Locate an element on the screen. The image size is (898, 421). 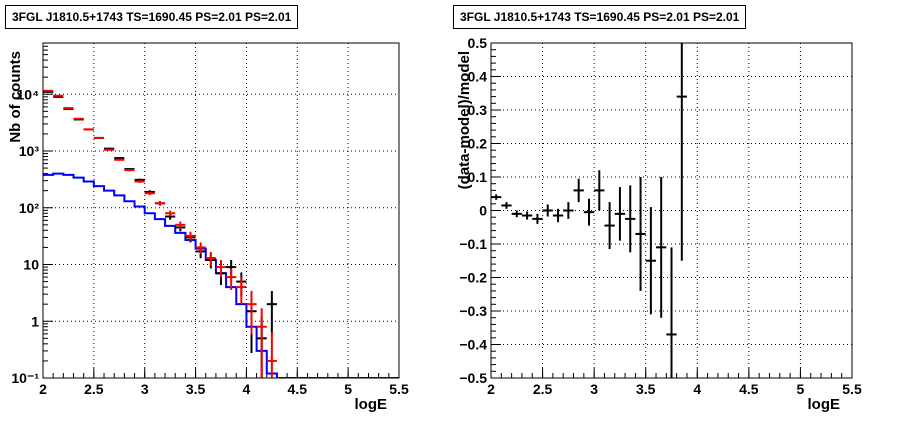
right-y-tick-label: −0.5 is located at coordinates (473, 378).